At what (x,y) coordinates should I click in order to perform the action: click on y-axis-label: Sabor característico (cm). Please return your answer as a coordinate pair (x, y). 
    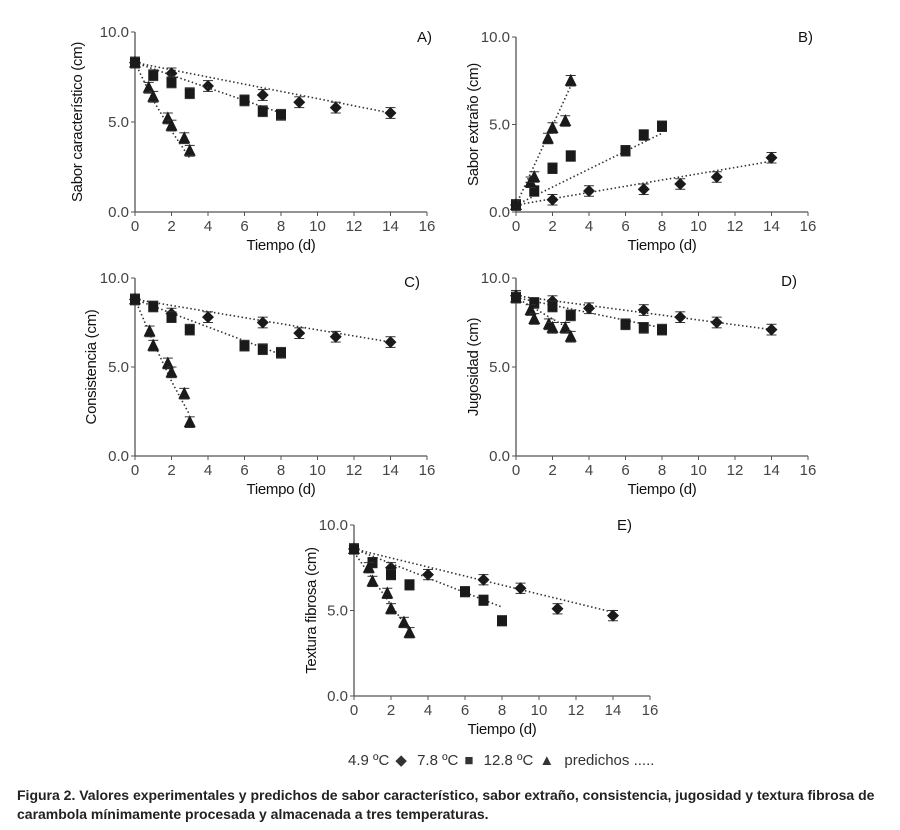
    Looking at the image, I should click on (77, 122).